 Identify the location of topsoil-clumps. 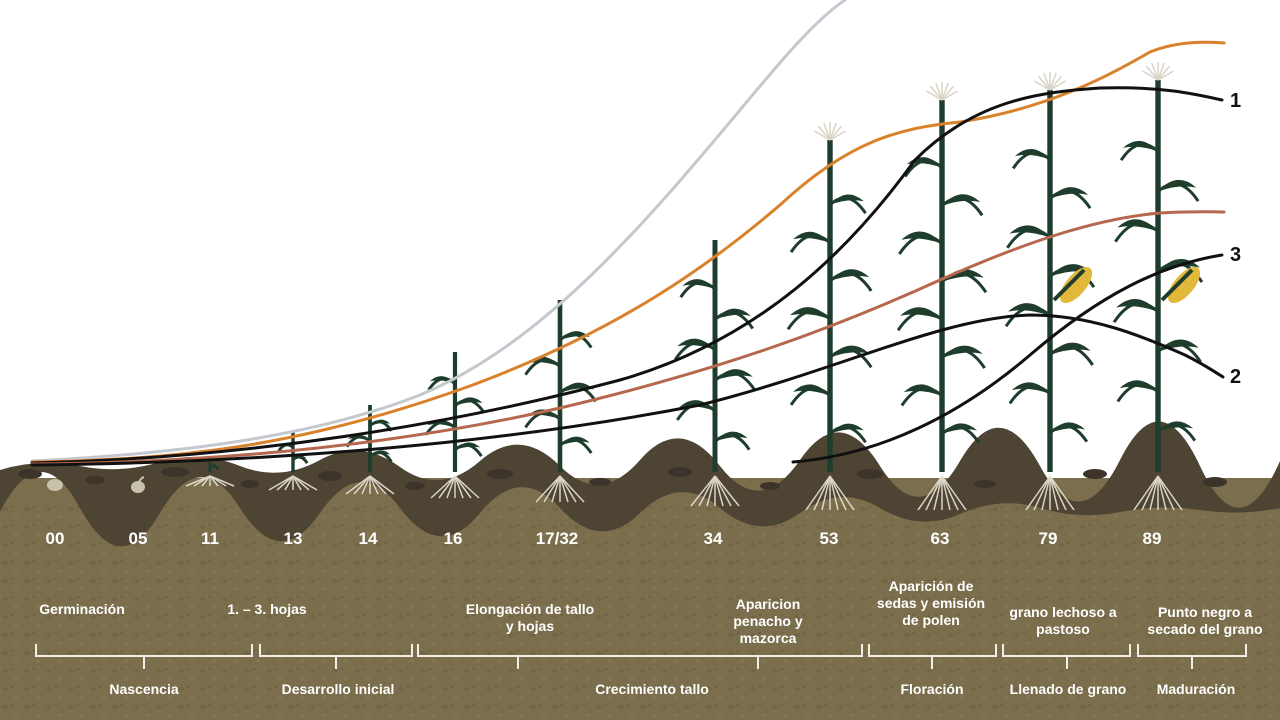
(622, 478).